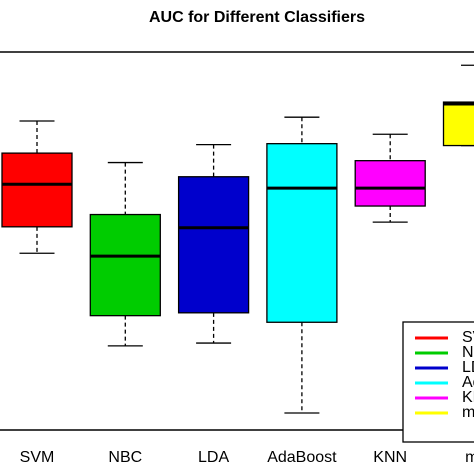 This screenshot has width=474, height=474. I want to click on legend-label: SVM, so click(468, 337).